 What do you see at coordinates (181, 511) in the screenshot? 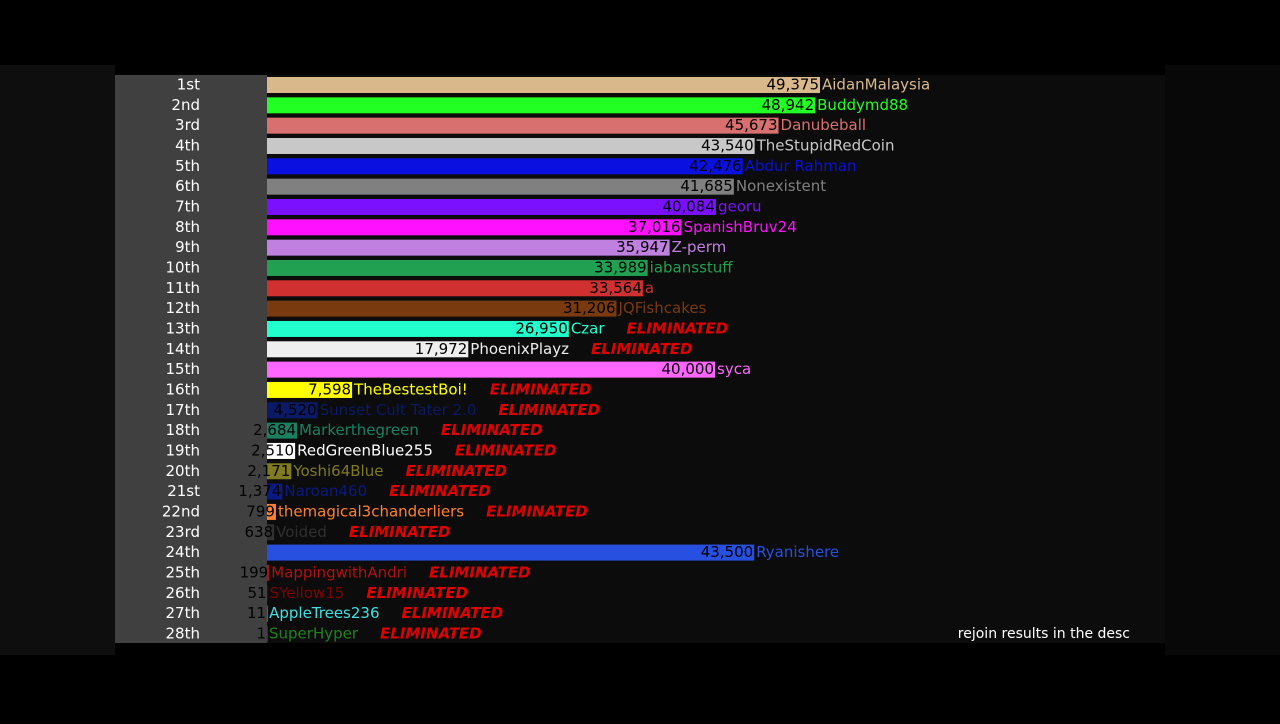
I see `rank-label: 22nd` at bounding box center [181, 511].